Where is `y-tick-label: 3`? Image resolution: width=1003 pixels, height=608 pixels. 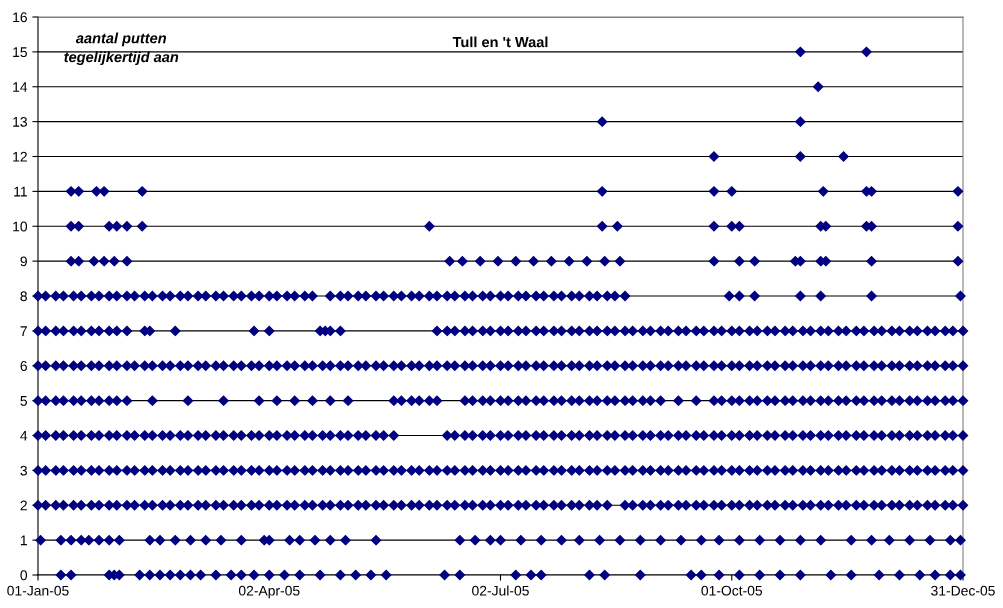
y-tick-label: 3 is located at coordinates (23, 470).